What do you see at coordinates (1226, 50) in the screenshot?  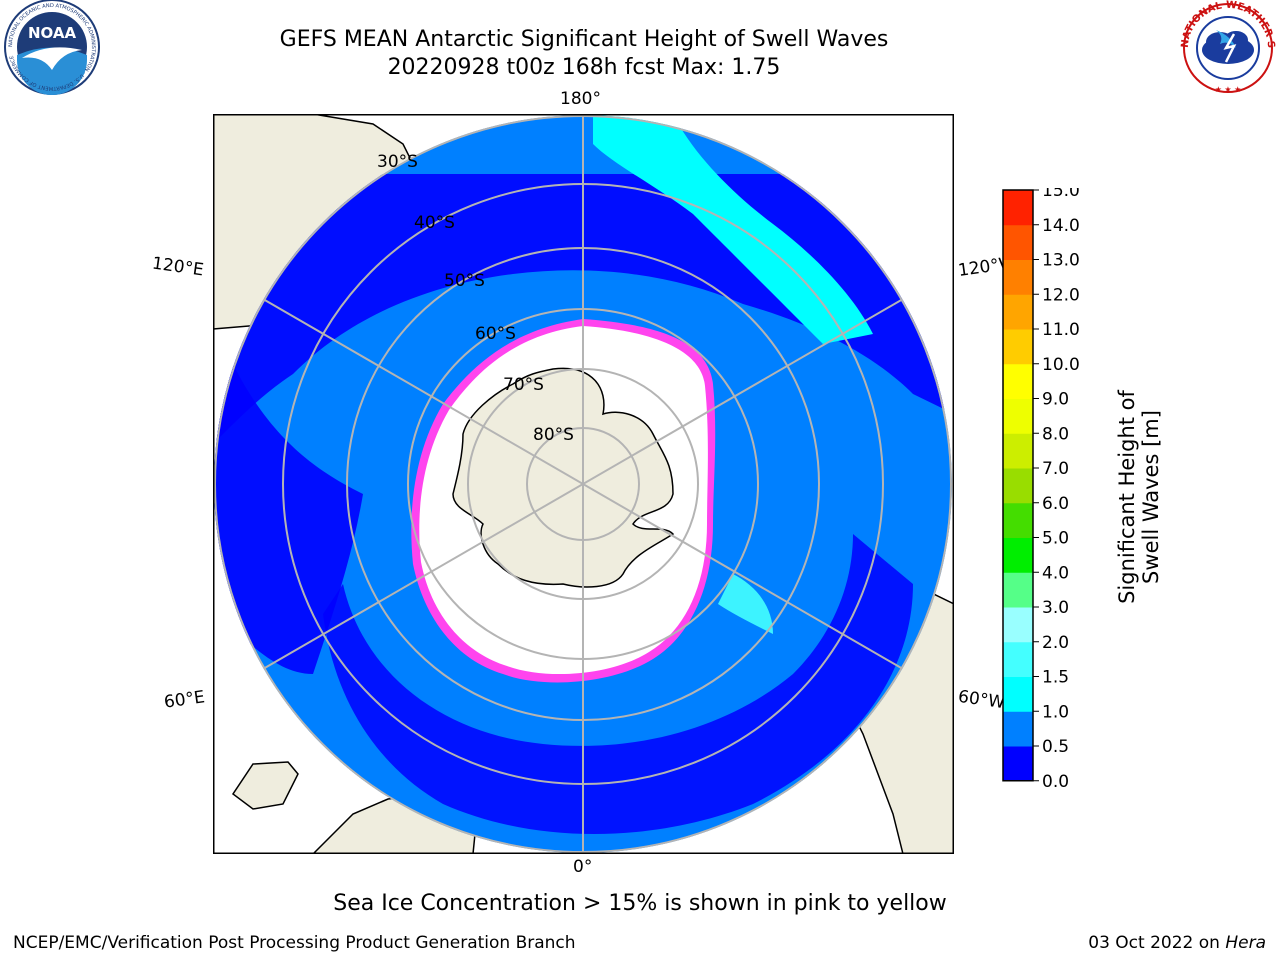 I see `nws-logo: NATIONAL WEATHER SERVICE ★ ★ ★` at bounding box center [1226, 50].